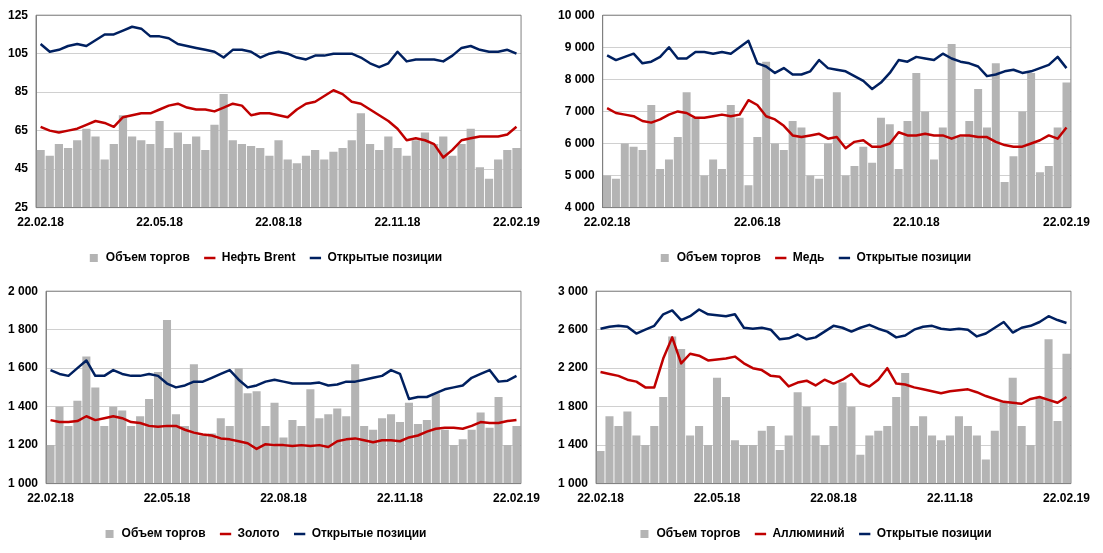 This screenshot has height=553, width=1103. I want to click on y-tick-label: 85, so click(21, 91).